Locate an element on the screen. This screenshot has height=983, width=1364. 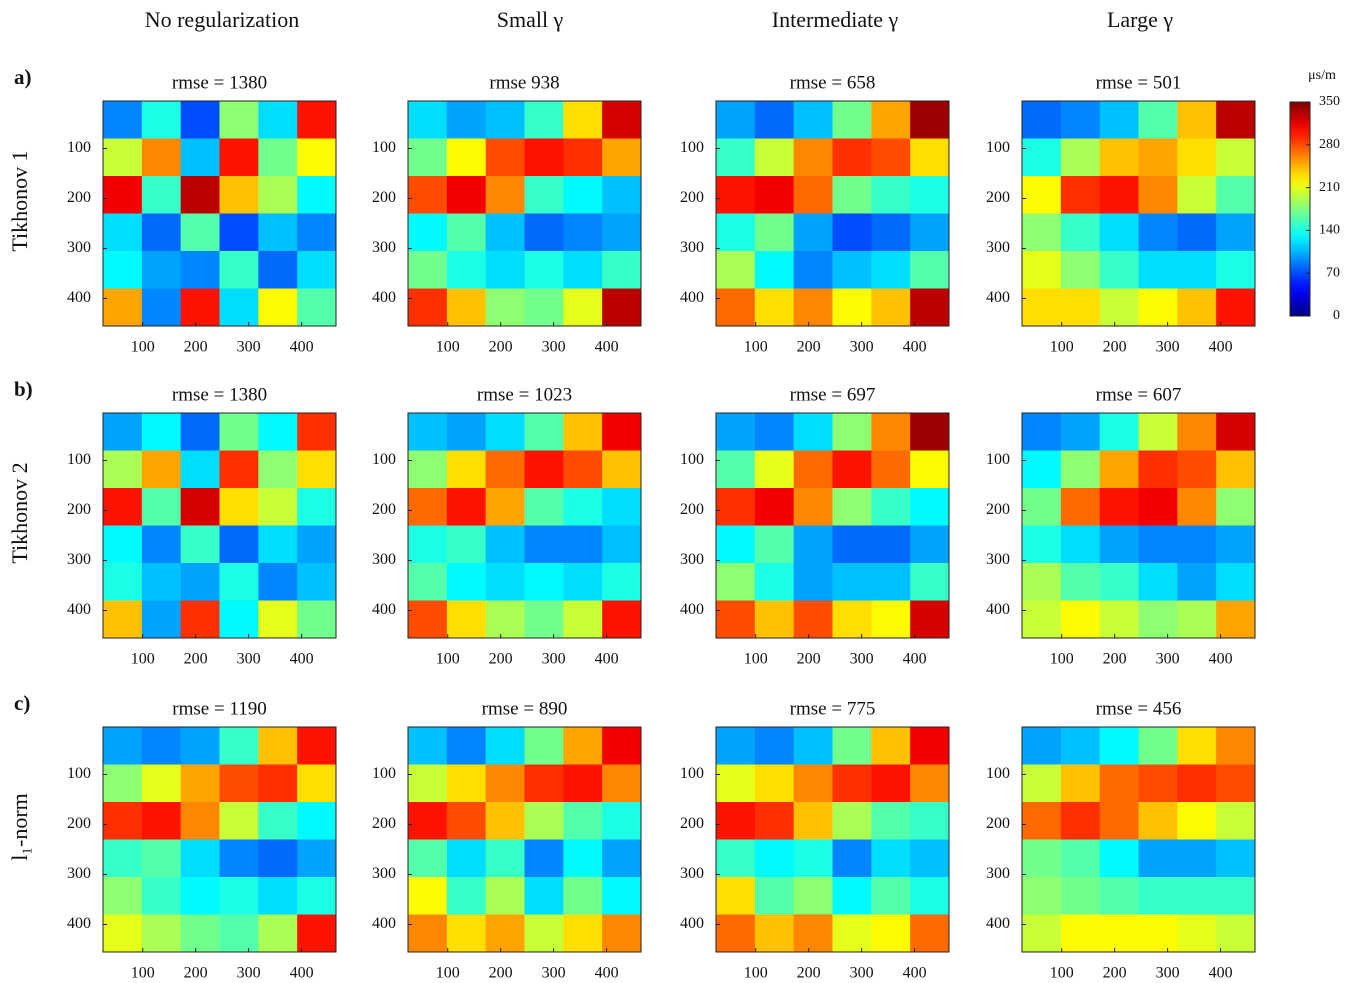
row-label: Tikhonov 2 is located at coordinates (19, 512).